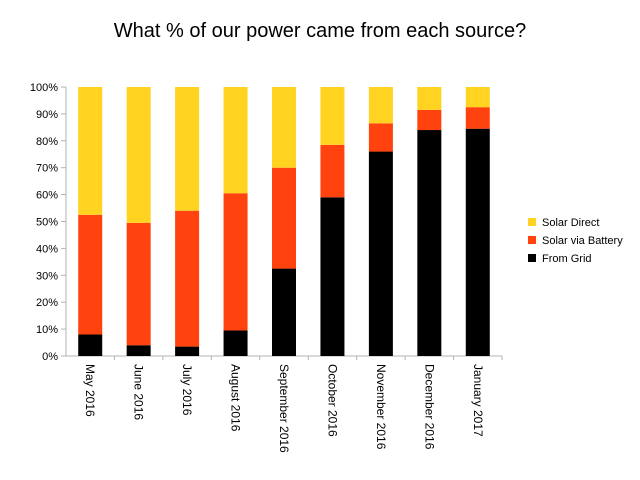 This screenshot has width=640, height=480. I want to click on y-tick-label: 20%, so click(47, 303).